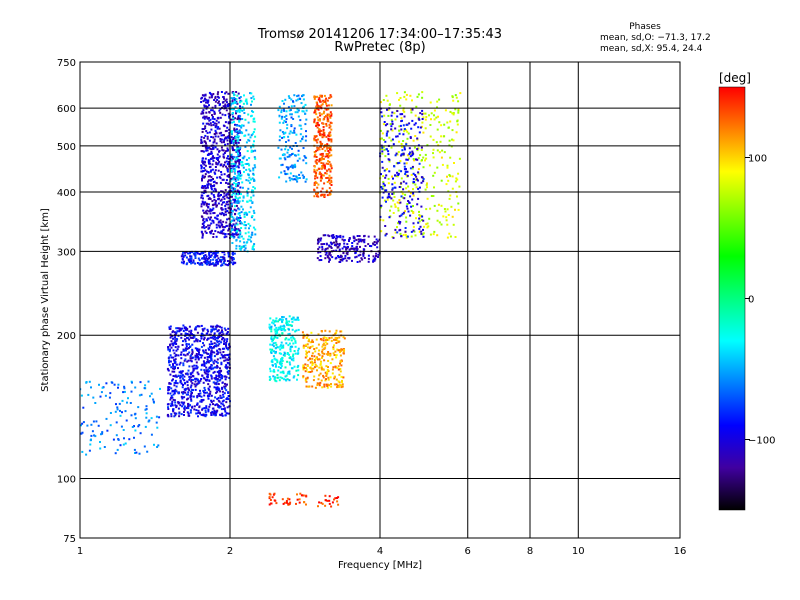 This screenshot has width=800, height=600. Describe the element at coordinates (732, 298) in the screenshot. I see `colorbar` at that location.